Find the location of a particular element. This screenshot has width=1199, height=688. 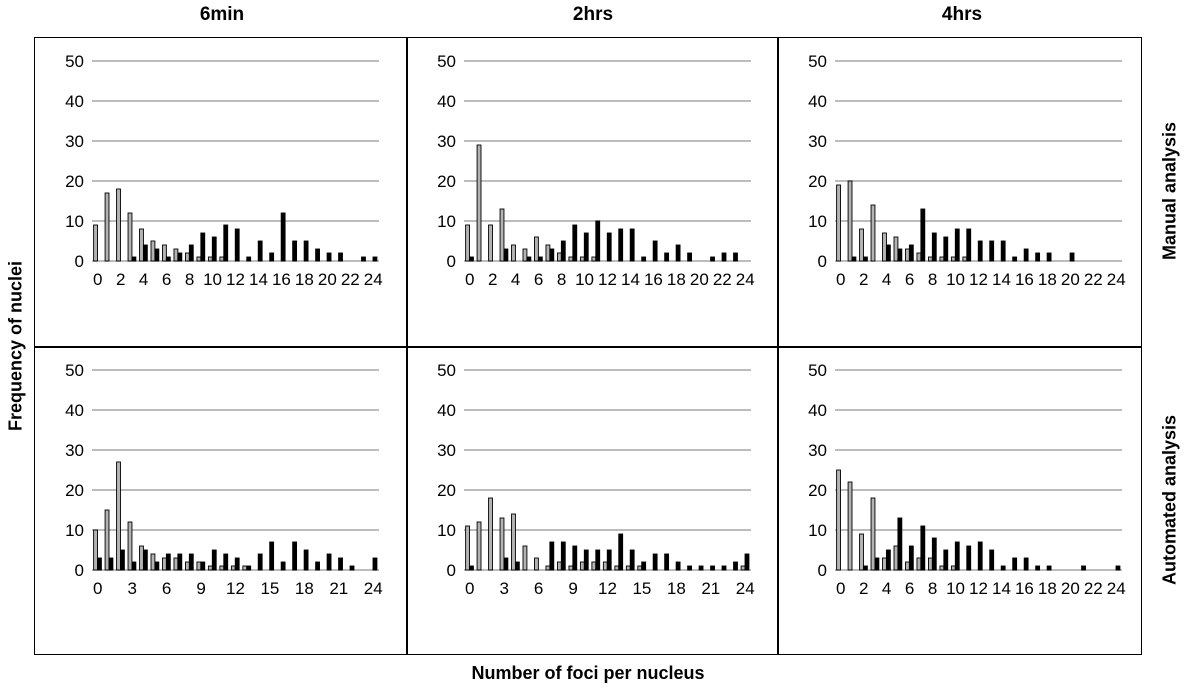

manual-2hrs-xtick-label-22: 22 is located at coordinates (722, 279).